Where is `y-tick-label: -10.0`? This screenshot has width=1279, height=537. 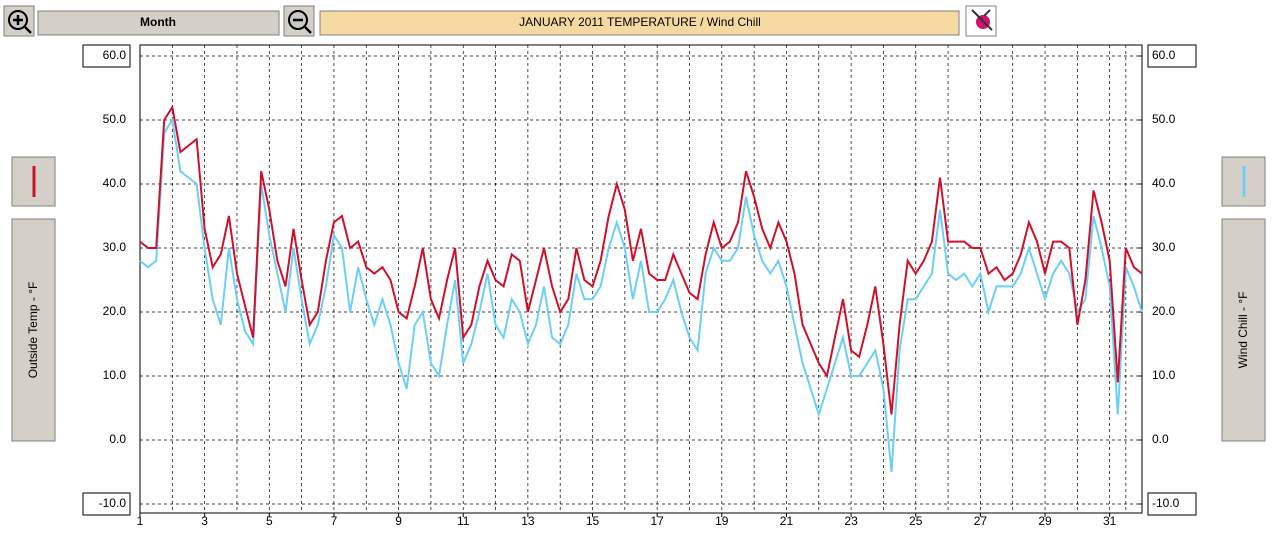
y-tick-label: -10.0 is located at coordinates (113, 503).